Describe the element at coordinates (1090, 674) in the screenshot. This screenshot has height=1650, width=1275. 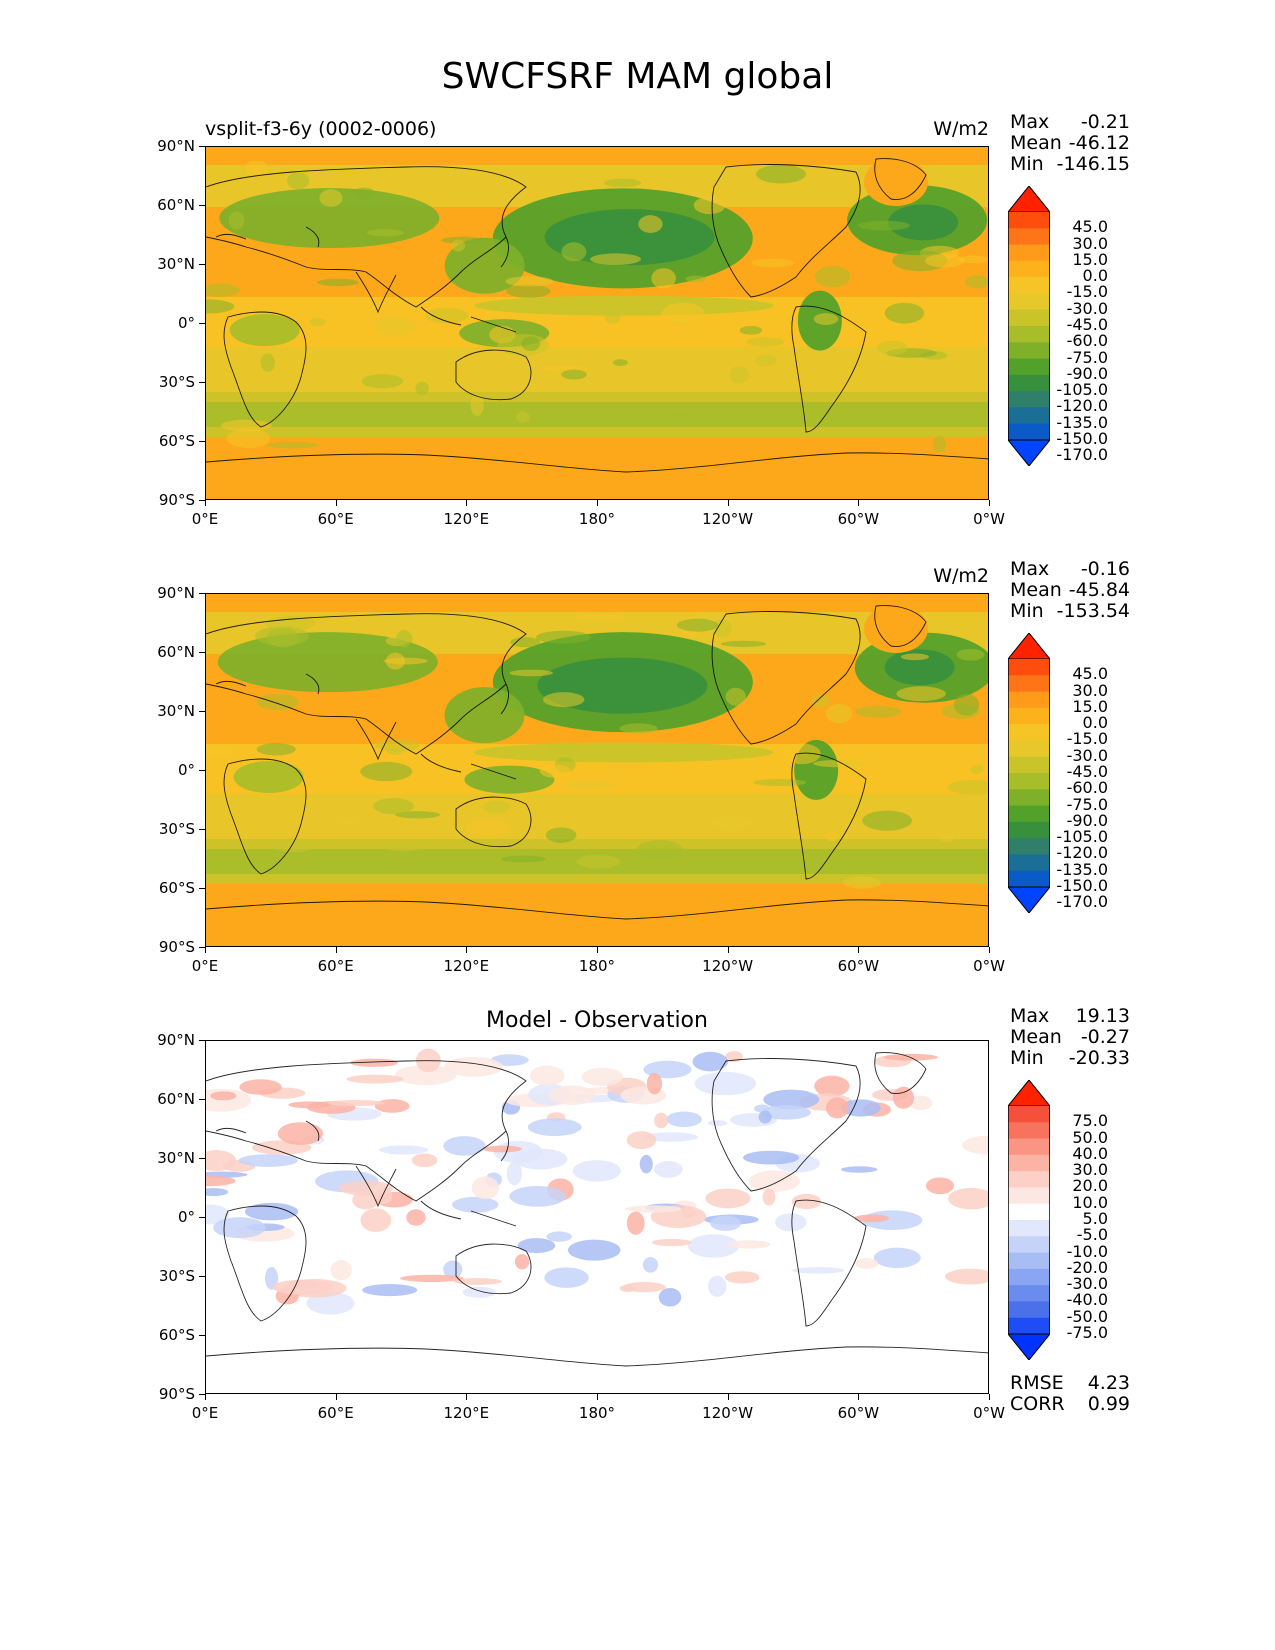
I see `colorbar-label: 45.0` at that location.